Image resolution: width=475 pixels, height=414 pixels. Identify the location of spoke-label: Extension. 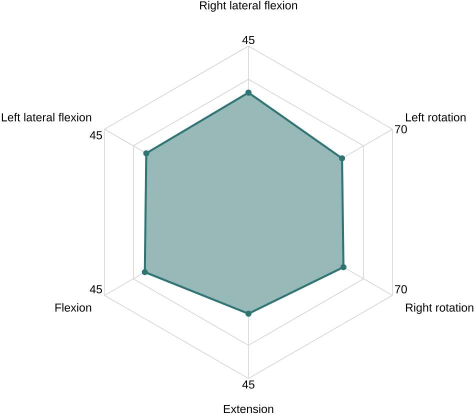
(249, 409).